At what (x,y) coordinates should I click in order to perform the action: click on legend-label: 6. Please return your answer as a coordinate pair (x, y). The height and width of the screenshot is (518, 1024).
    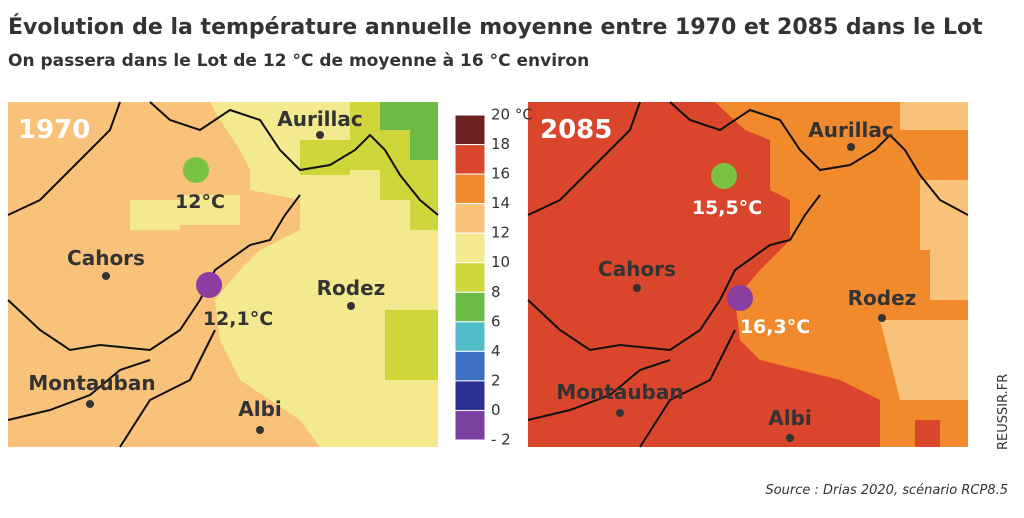
    Looking at the image, I should click on (496, 321).